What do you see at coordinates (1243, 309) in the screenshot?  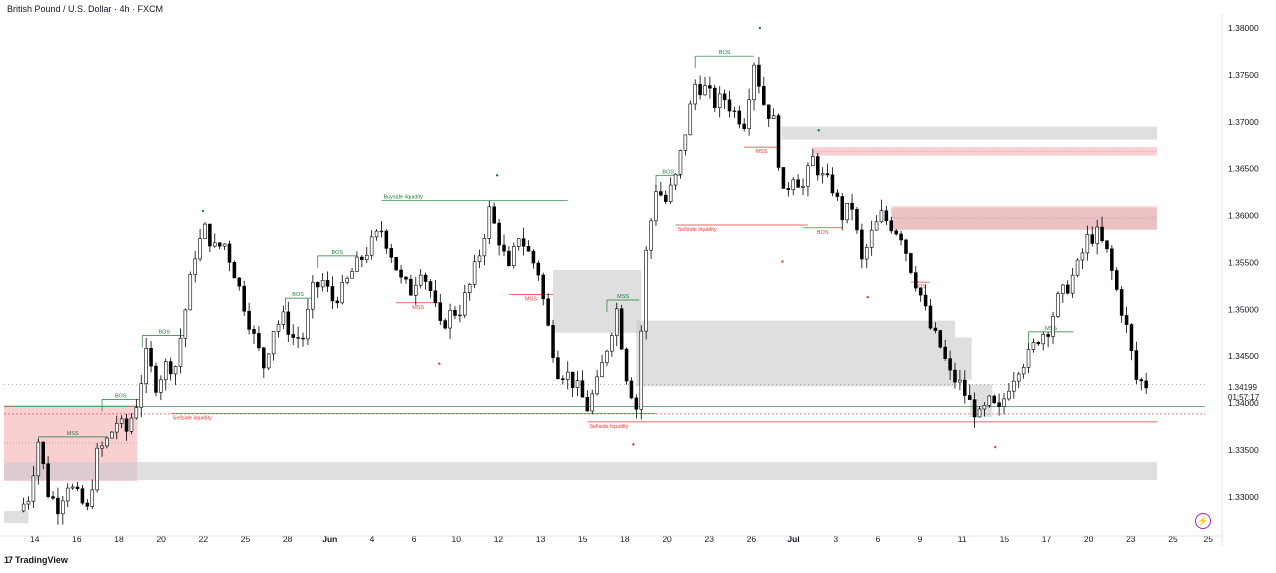 I see `y-tick-label: 1.35000` at bounding box center [1243, 309].